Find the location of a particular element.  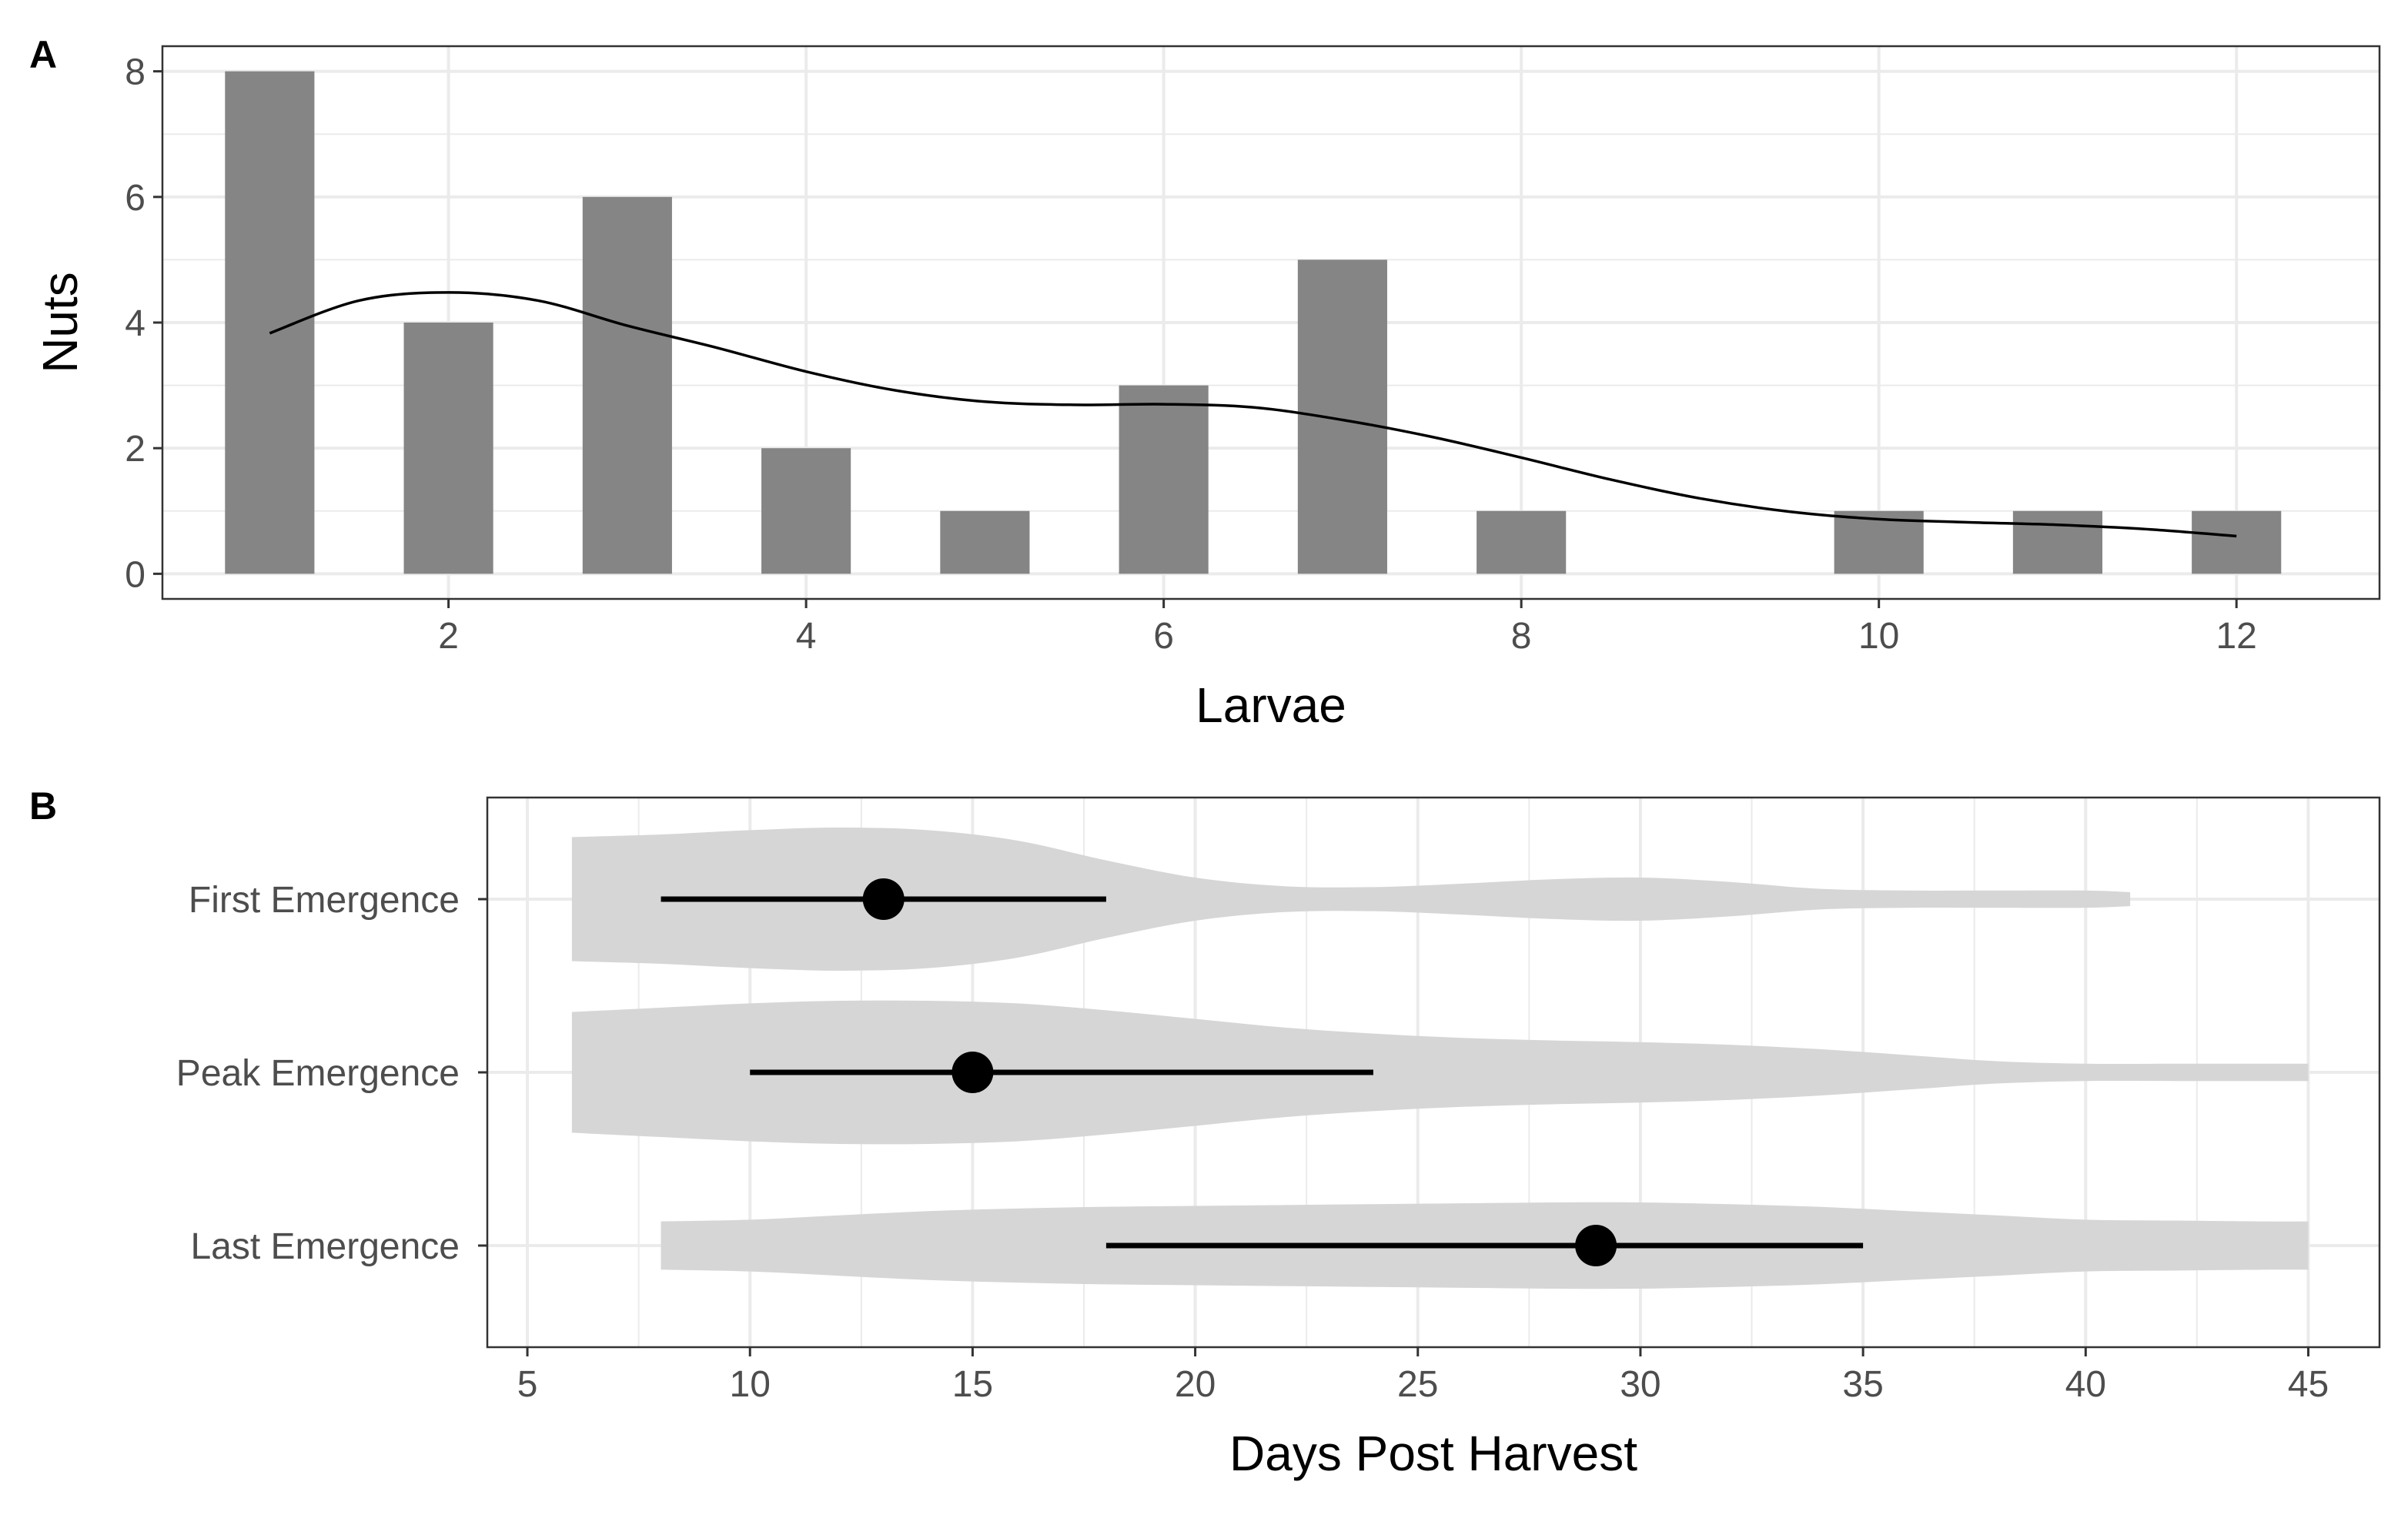

x-tick-label: 20 is located at coordinates (1195, 1384).